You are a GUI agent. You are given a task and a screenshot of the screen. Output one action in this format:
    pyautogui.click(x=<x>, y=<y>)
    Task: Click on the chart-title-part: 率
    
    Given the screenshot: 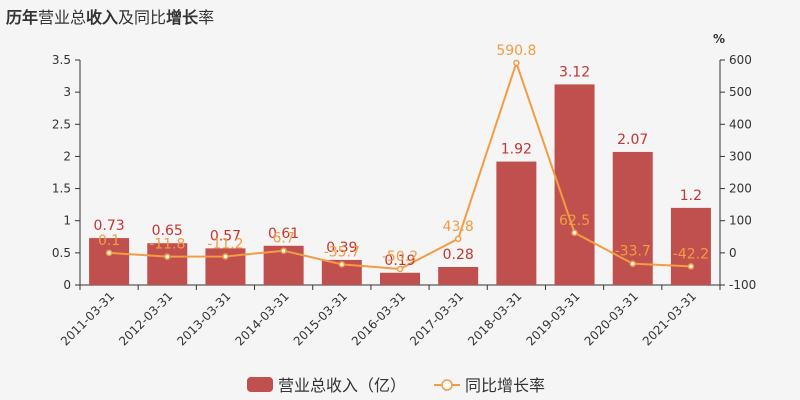 What is the action you would take?
    pyautogui.click(x=206, y=17)
    